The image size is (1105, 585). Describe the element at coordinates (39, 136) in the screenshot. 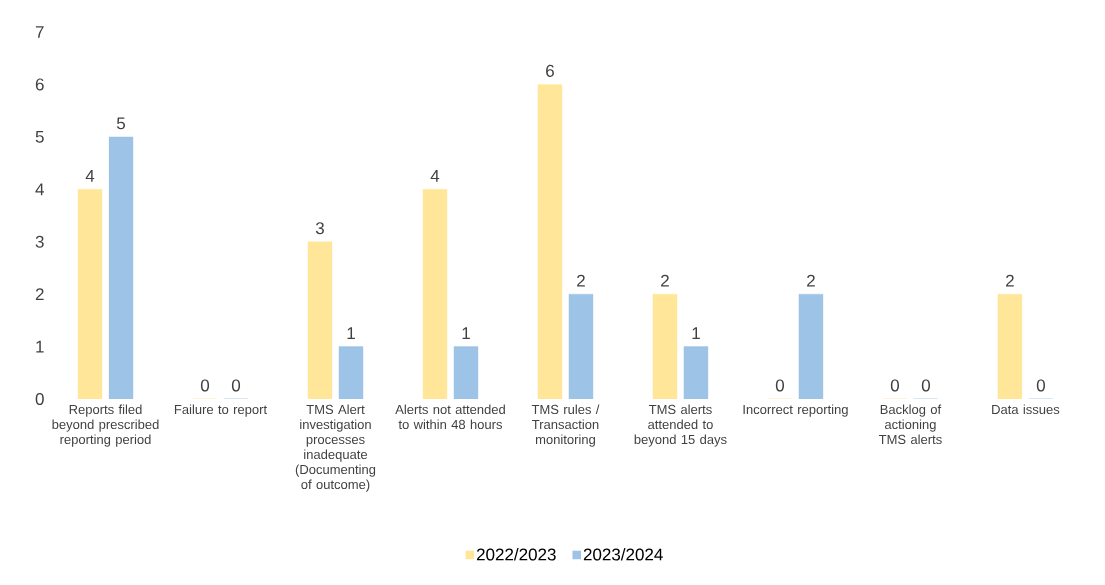

I see `y-tick-label: 5` at that location.